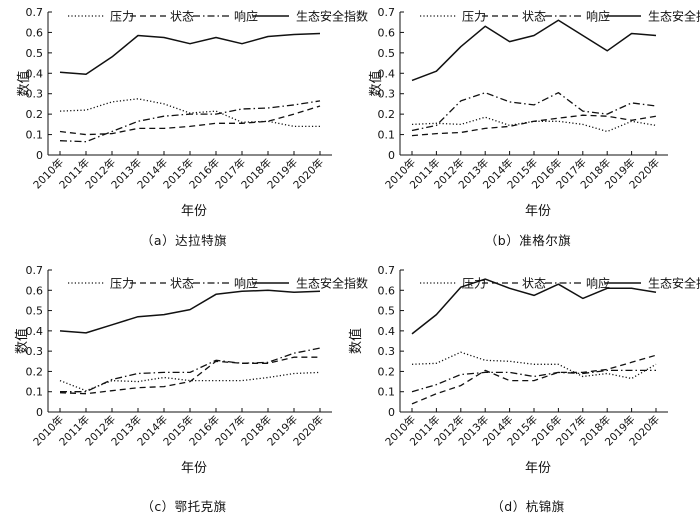 This screenshot has width=700, height=525. What do you see at coordinates (528, 240) in the screenshot?
I see `panel-caption: （b）准格尔旗` at bounding box center [528, 240].